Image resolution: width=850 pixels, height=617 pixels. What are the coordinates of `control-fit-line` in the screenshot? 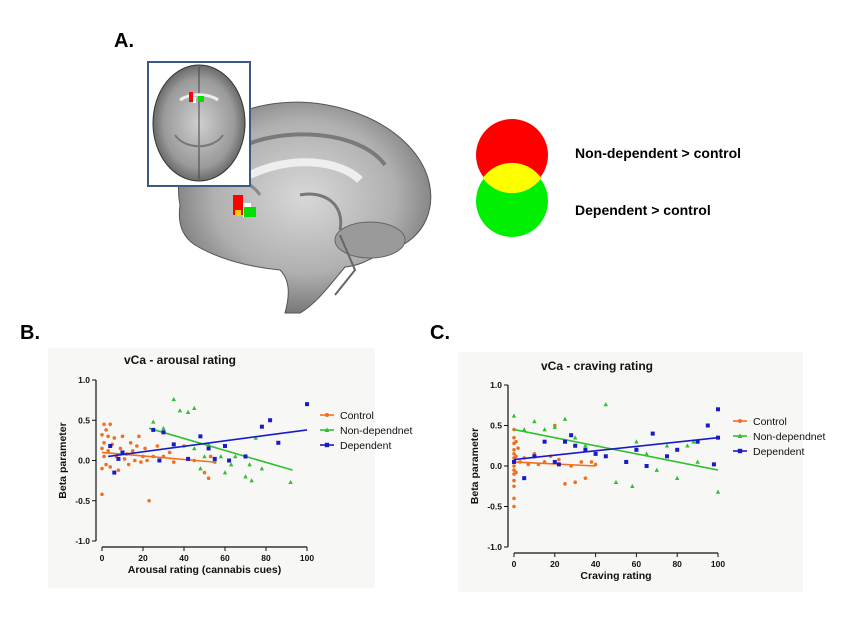 It's located at (554, 464).